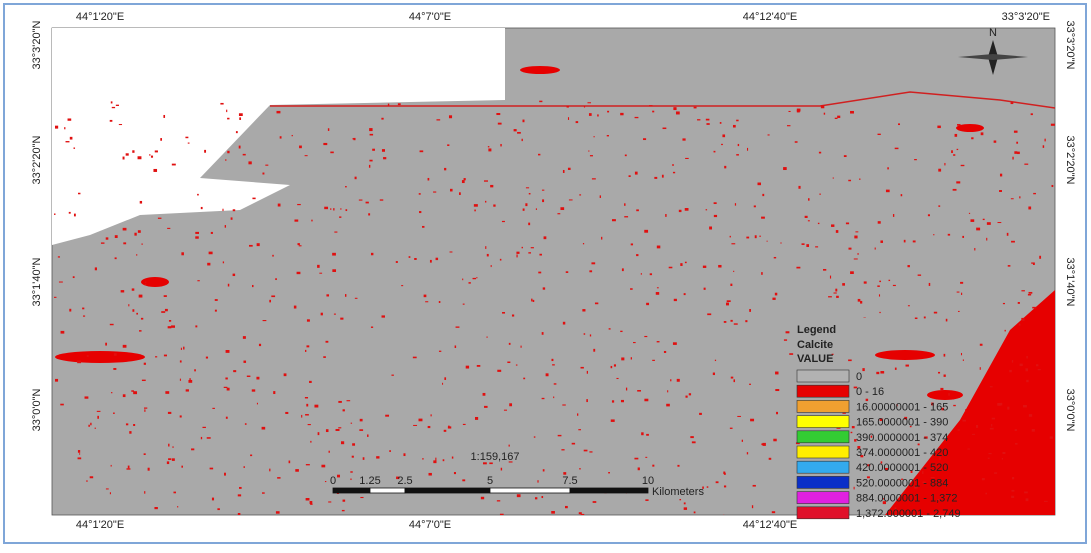 The width and height of the screenshot is (1091, 553). What do you see at coordinates (37, 159) in the screenshot?
I see `left-coord-label: 33°2'20"N` at bounding box center [37, 159].